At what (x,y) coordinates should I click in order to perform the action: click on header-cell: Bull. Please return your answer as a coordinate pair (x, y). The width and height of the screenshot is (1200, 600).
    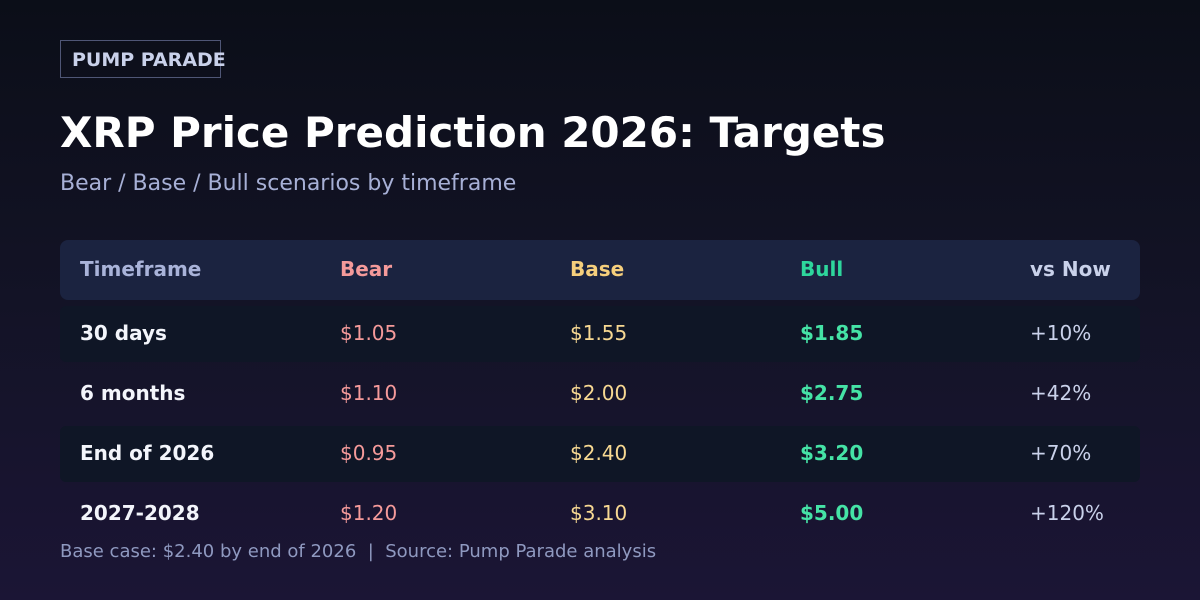
    Looking at the image, I should click on (822, 269).